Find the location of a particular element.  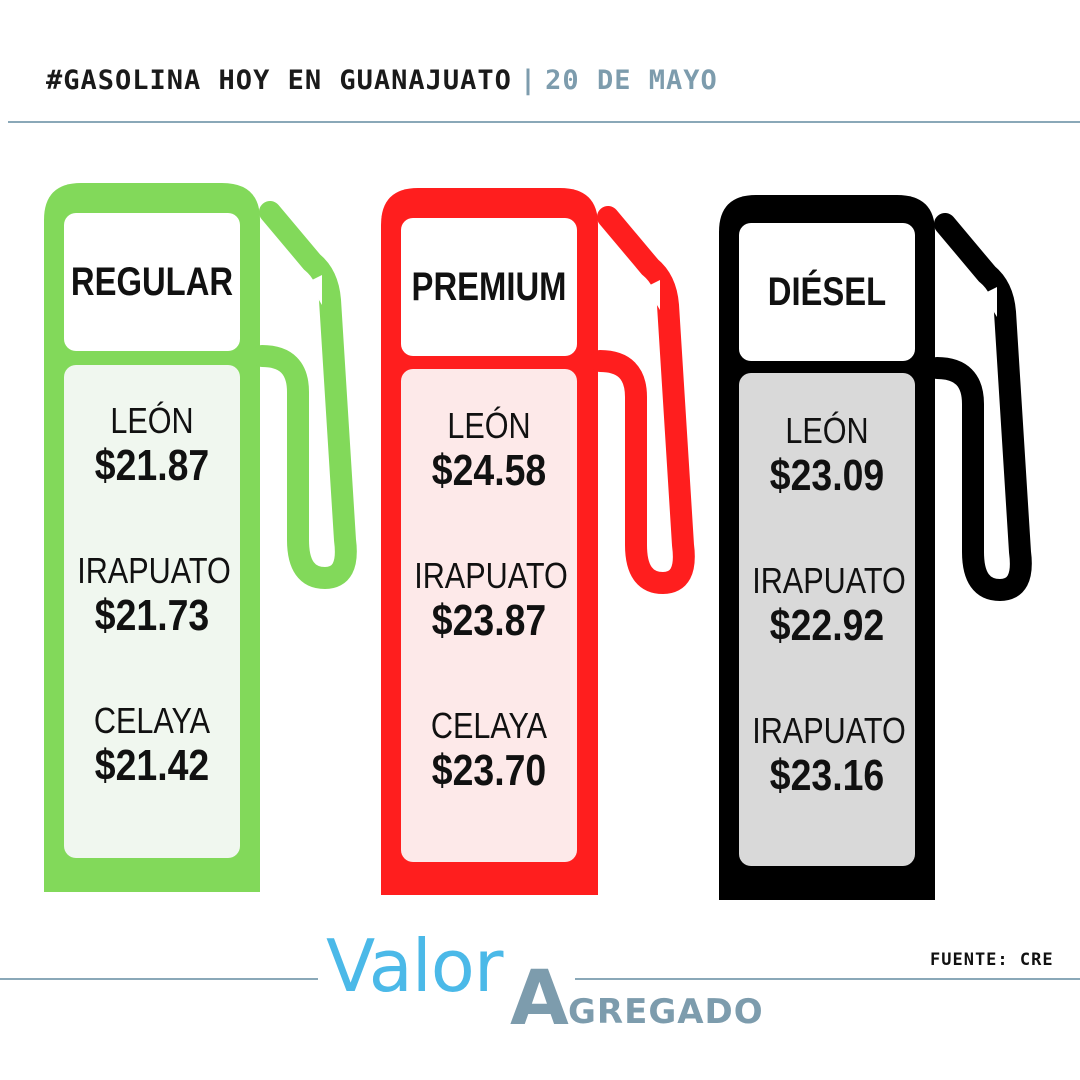

page-title: #GASOLINA HOY EN GUANAJUATO is located at coordinates (279, 80).